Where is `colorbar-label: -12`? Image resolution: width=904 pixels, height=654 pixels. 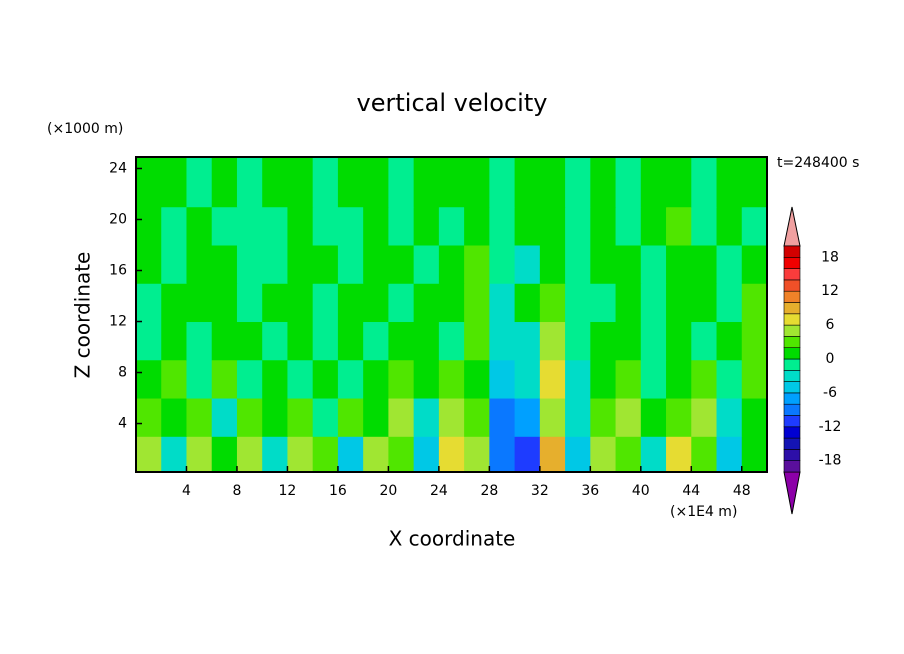
colorbar-label: -12 is located at coordinates (830, 427).